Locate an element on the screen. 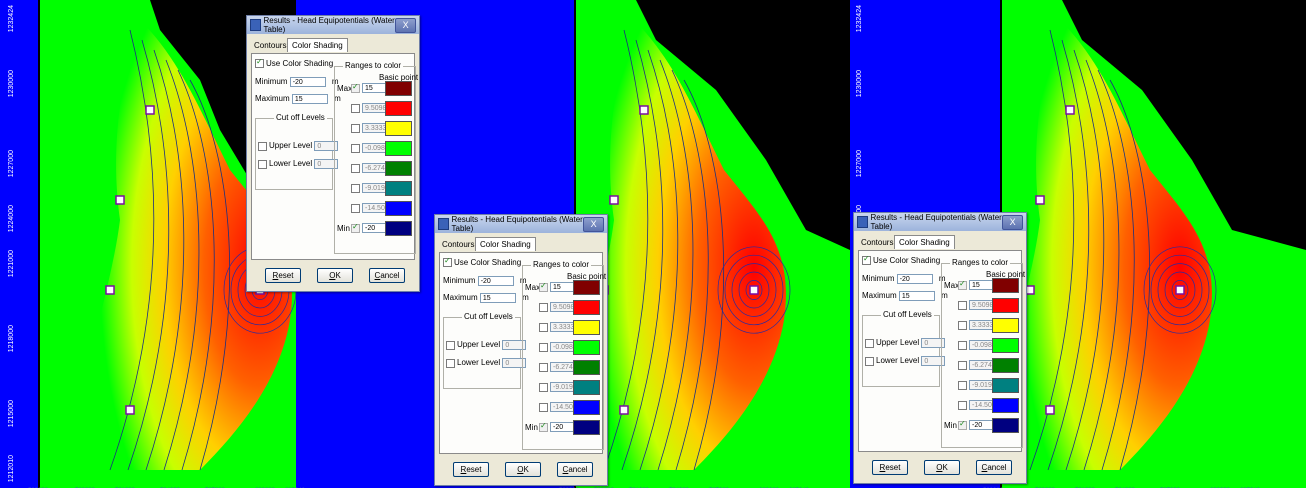 This screenshot has width=1306, height=498. range-row: -9.019608 is located at coordinates (988, 387).